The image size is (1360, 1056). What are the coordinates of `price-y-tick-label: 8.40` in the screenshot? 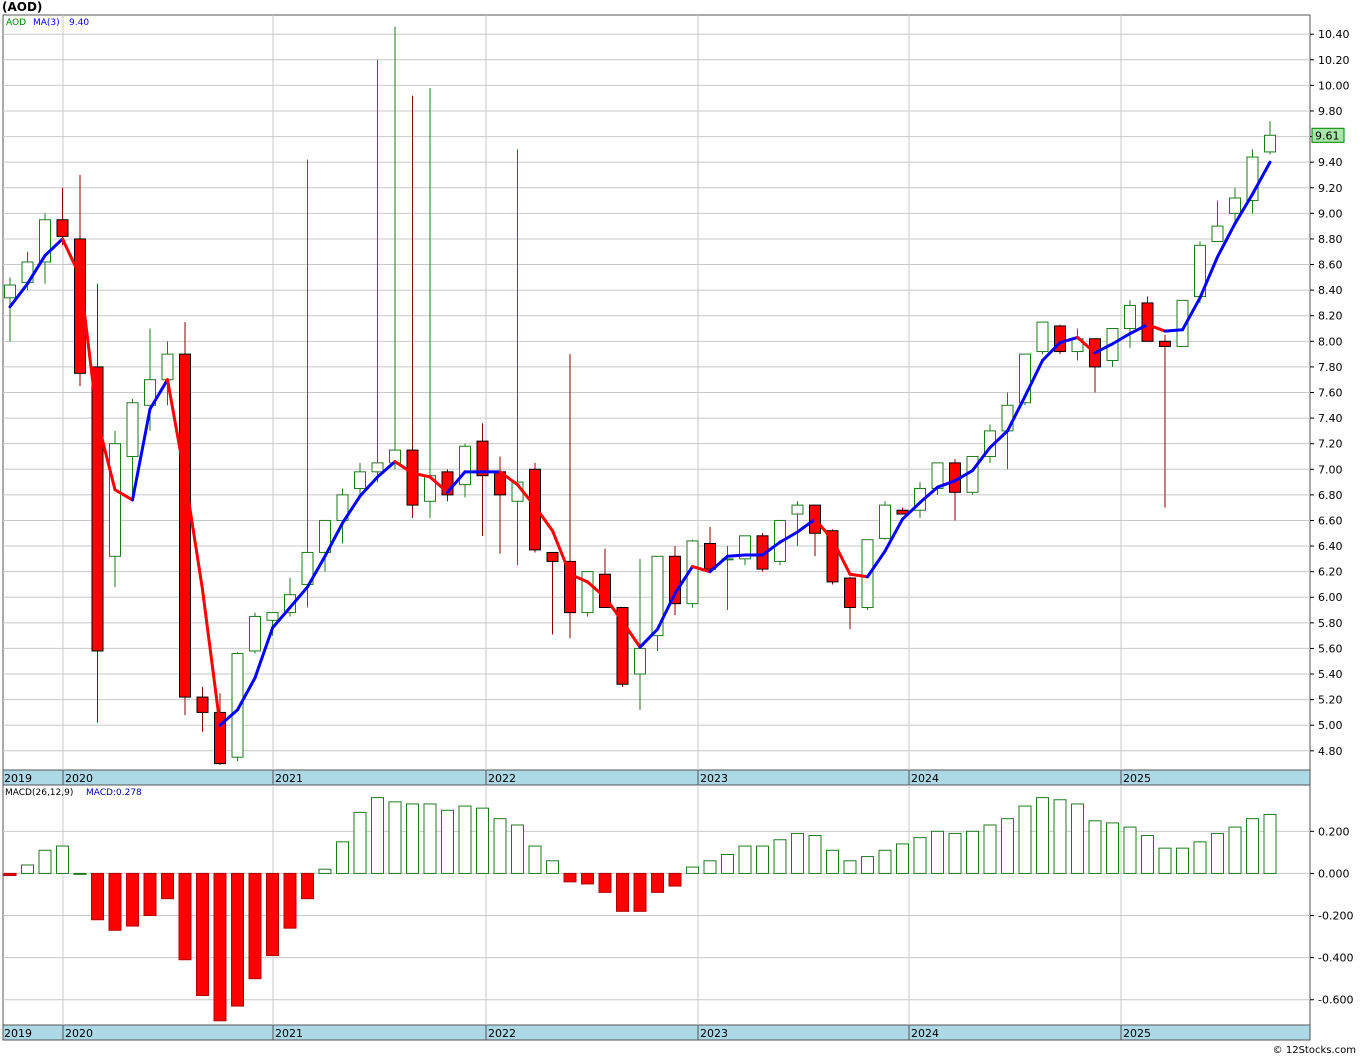 It's located at (1330, 290).